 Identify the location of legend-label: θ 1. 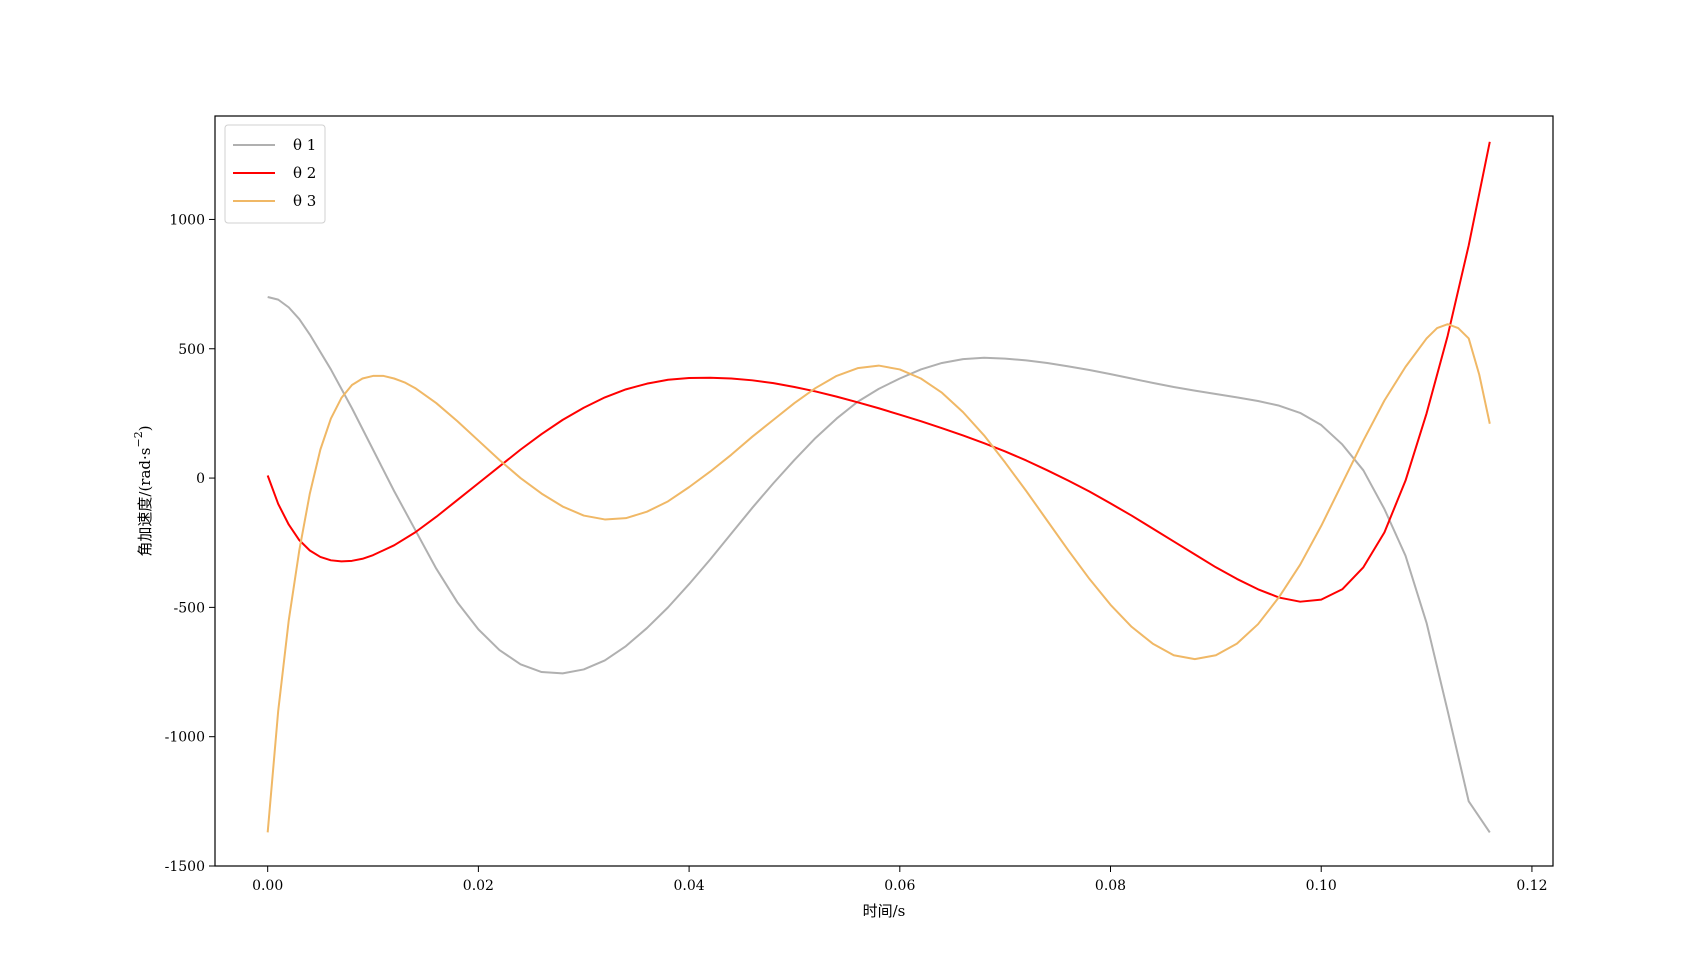
(304, 145).